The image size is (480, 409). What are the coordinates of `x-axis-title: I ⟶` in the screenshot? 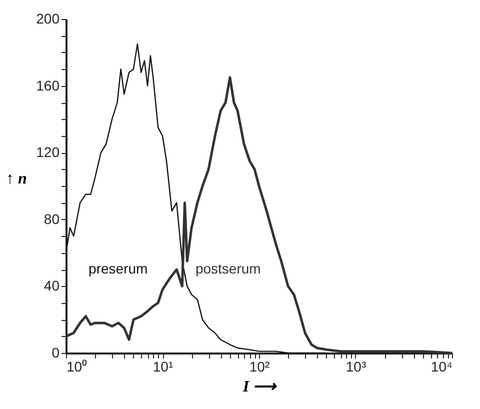 It's located at (260, 387).